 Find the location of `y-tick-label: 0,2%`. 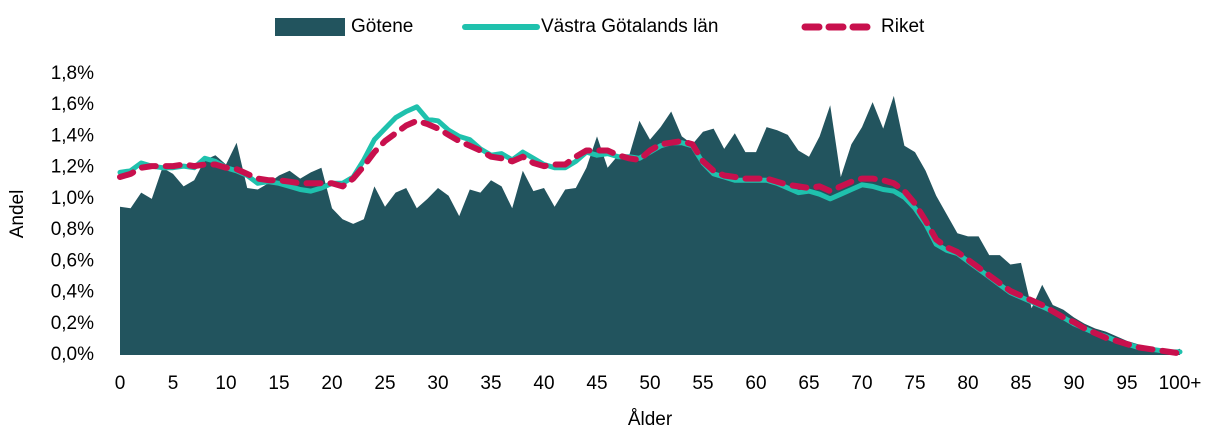

y-tick-label: 0,2% is located at coordinates (72, 323).